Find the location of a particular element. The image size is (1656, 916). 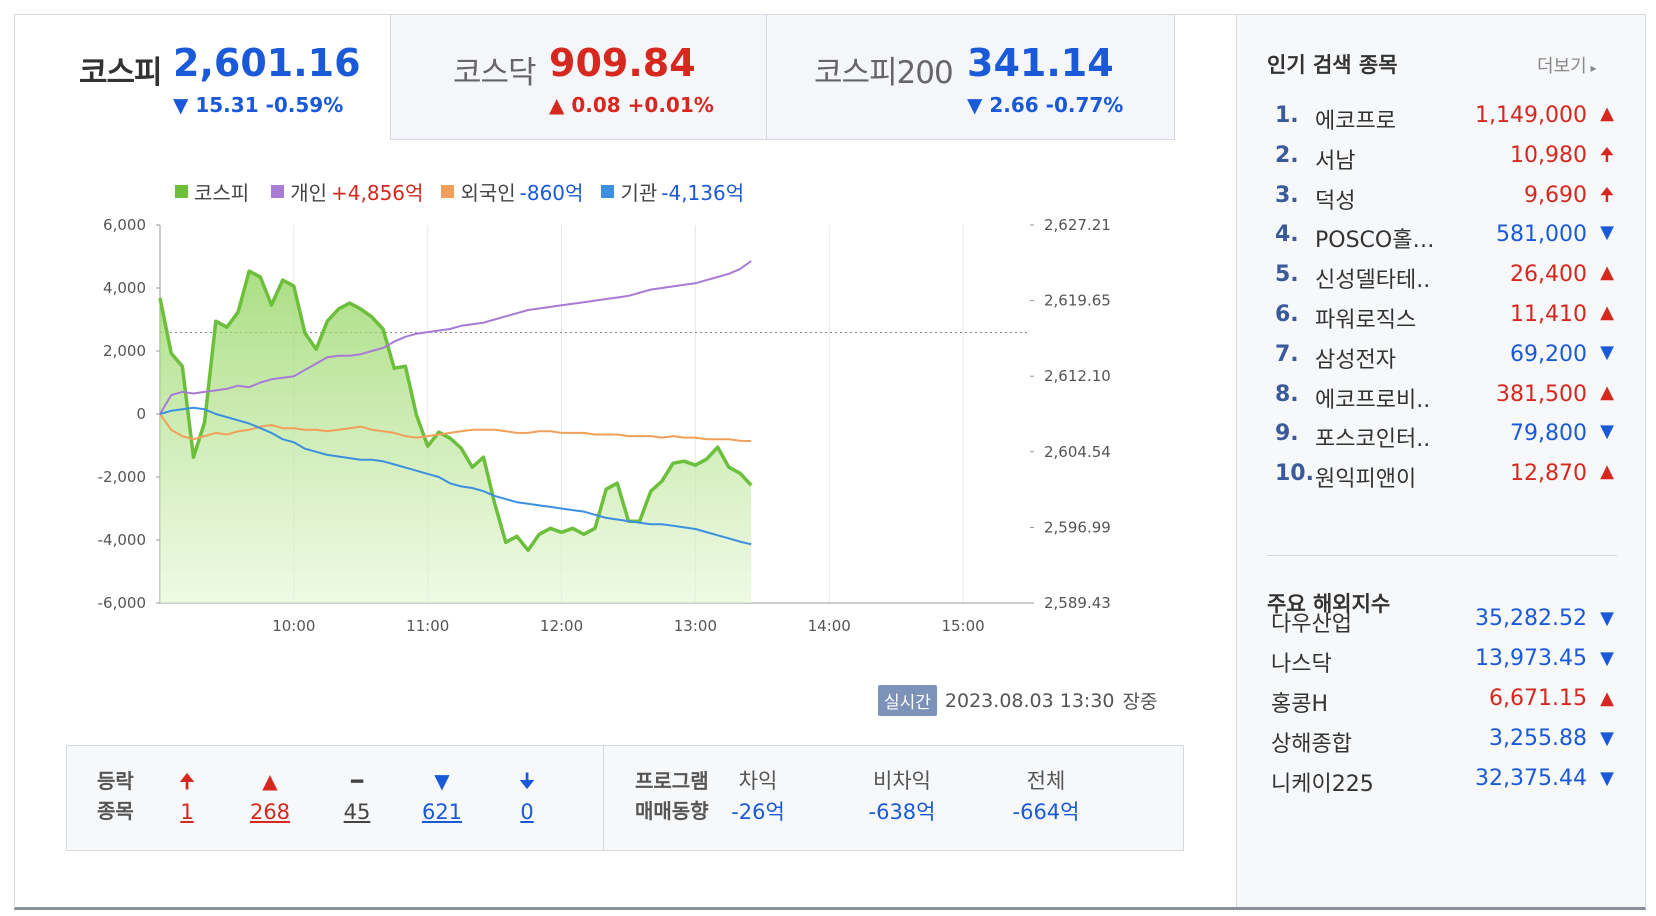

popular-stock-row: 1. 에코프로 1,149,000 ▲ is located at coordinates (1442, 116).